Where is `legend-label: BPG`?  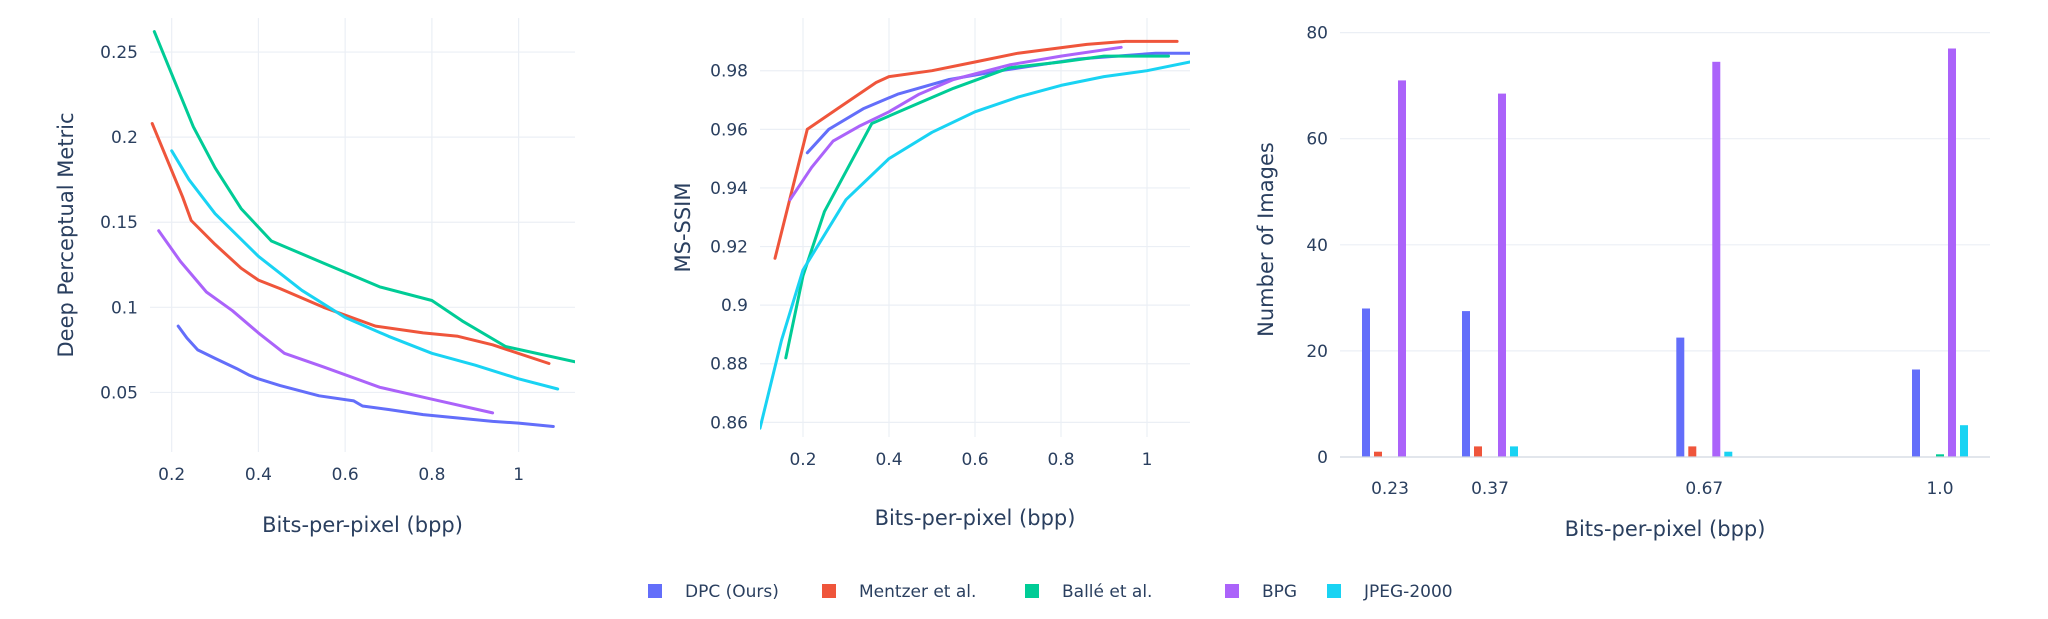
legend-label: BPG is located at coordinates (1279, 592).